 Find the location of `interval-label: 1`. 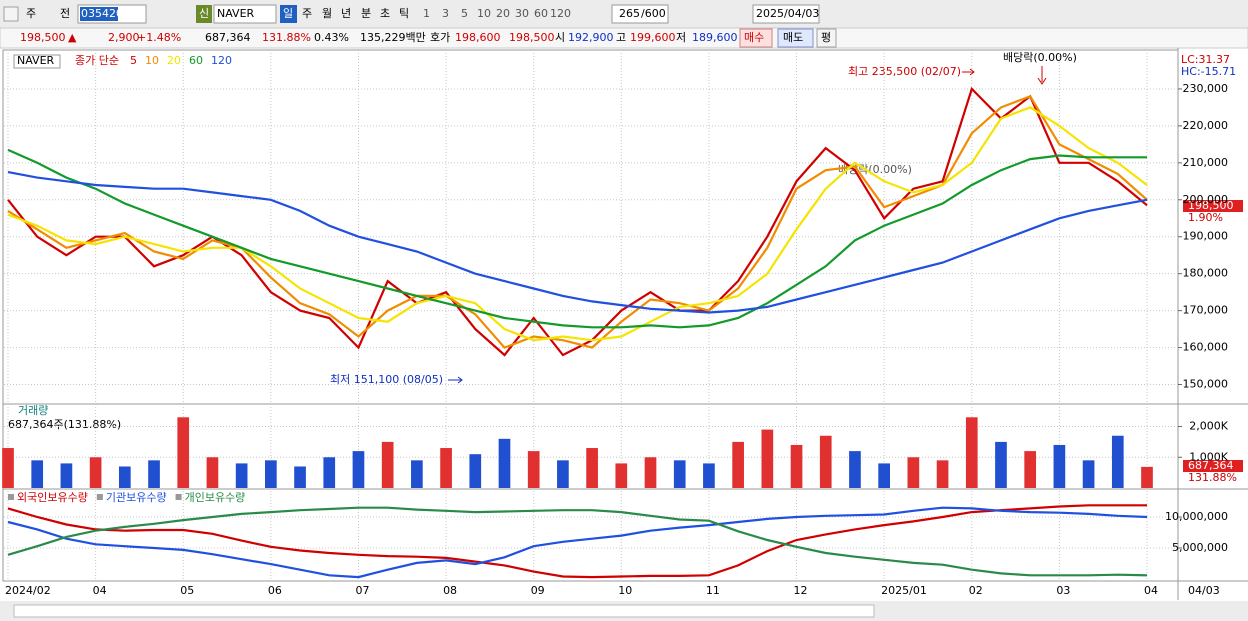

interval-label: 1 is located at coordinates (426, 13).